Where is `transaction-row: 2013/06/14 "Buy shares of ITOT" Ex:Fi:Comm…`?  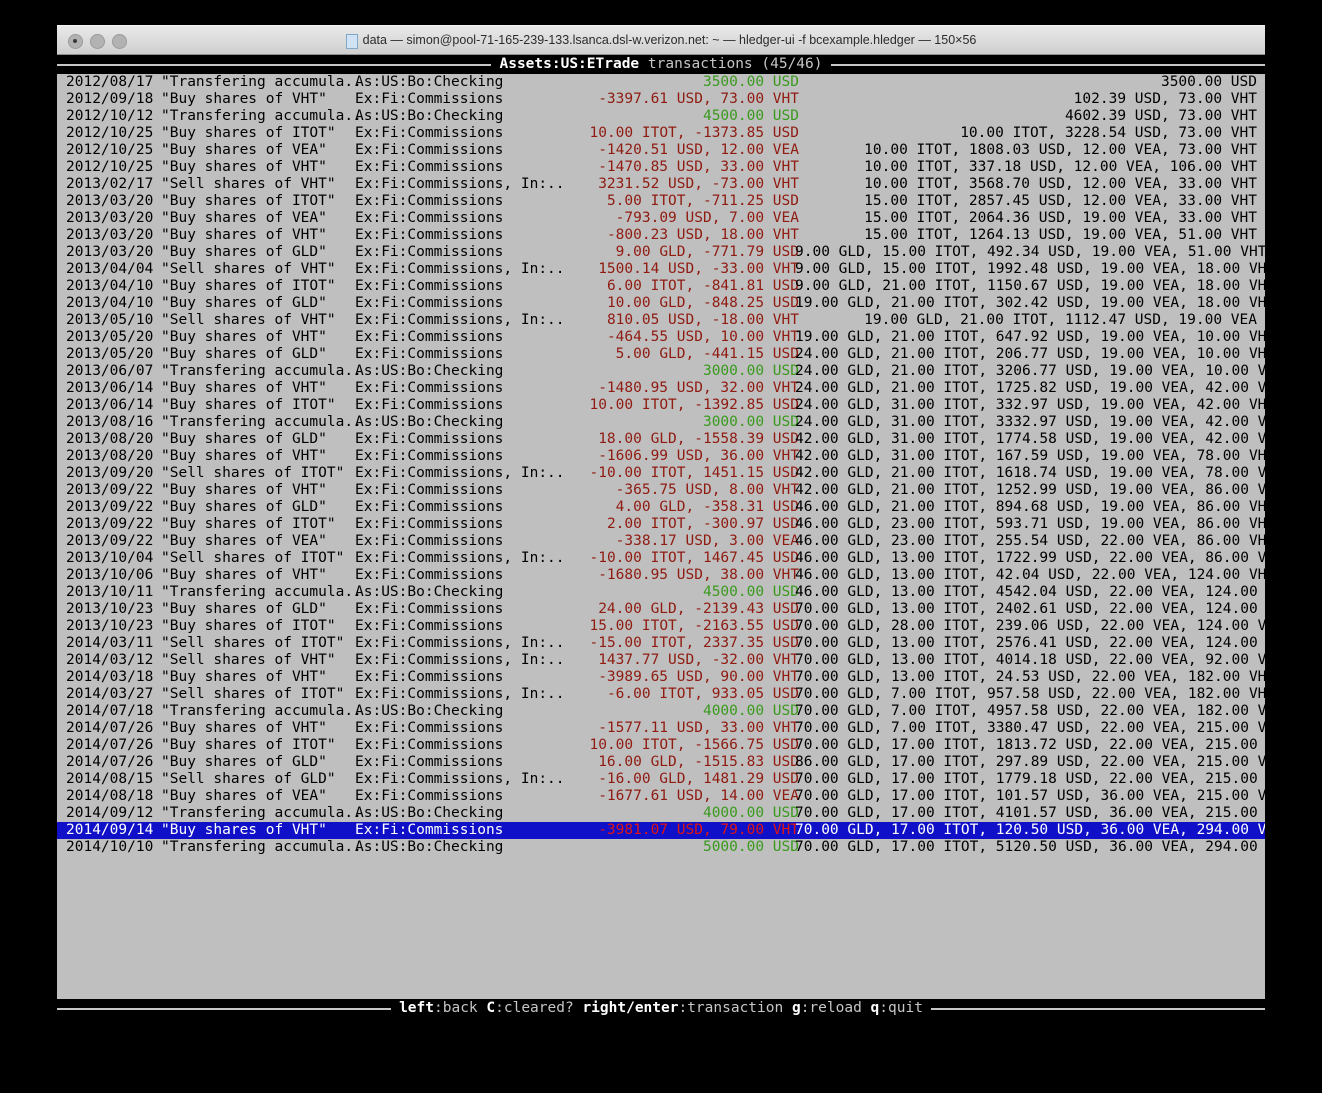
transaction-row: 2013/06/14 "Buy shares of ITOT" Ex:Fi:Comm… is located at coordinates (661, 405).